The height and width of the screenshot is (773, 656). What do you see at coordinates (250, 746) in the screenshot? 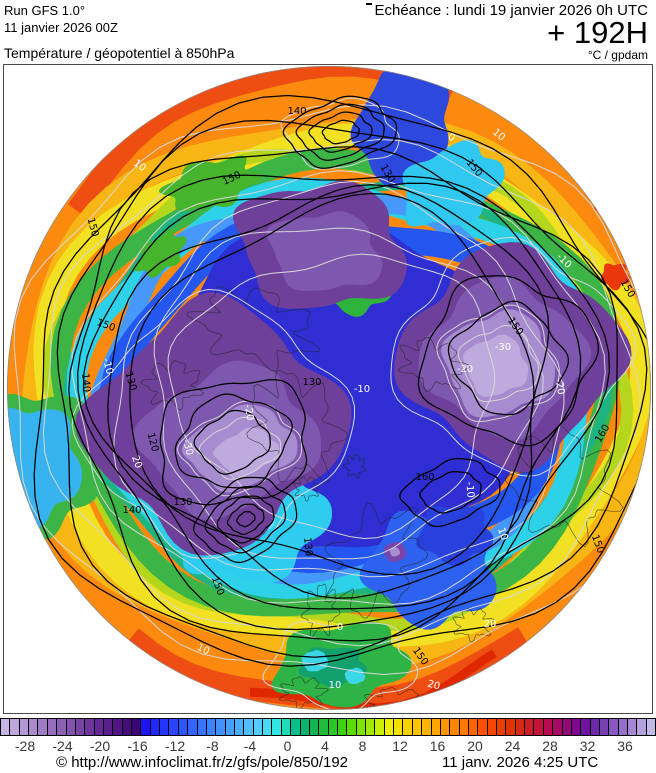
I see `colorbar-tick-label: -4` at bounding box center [250, 746].